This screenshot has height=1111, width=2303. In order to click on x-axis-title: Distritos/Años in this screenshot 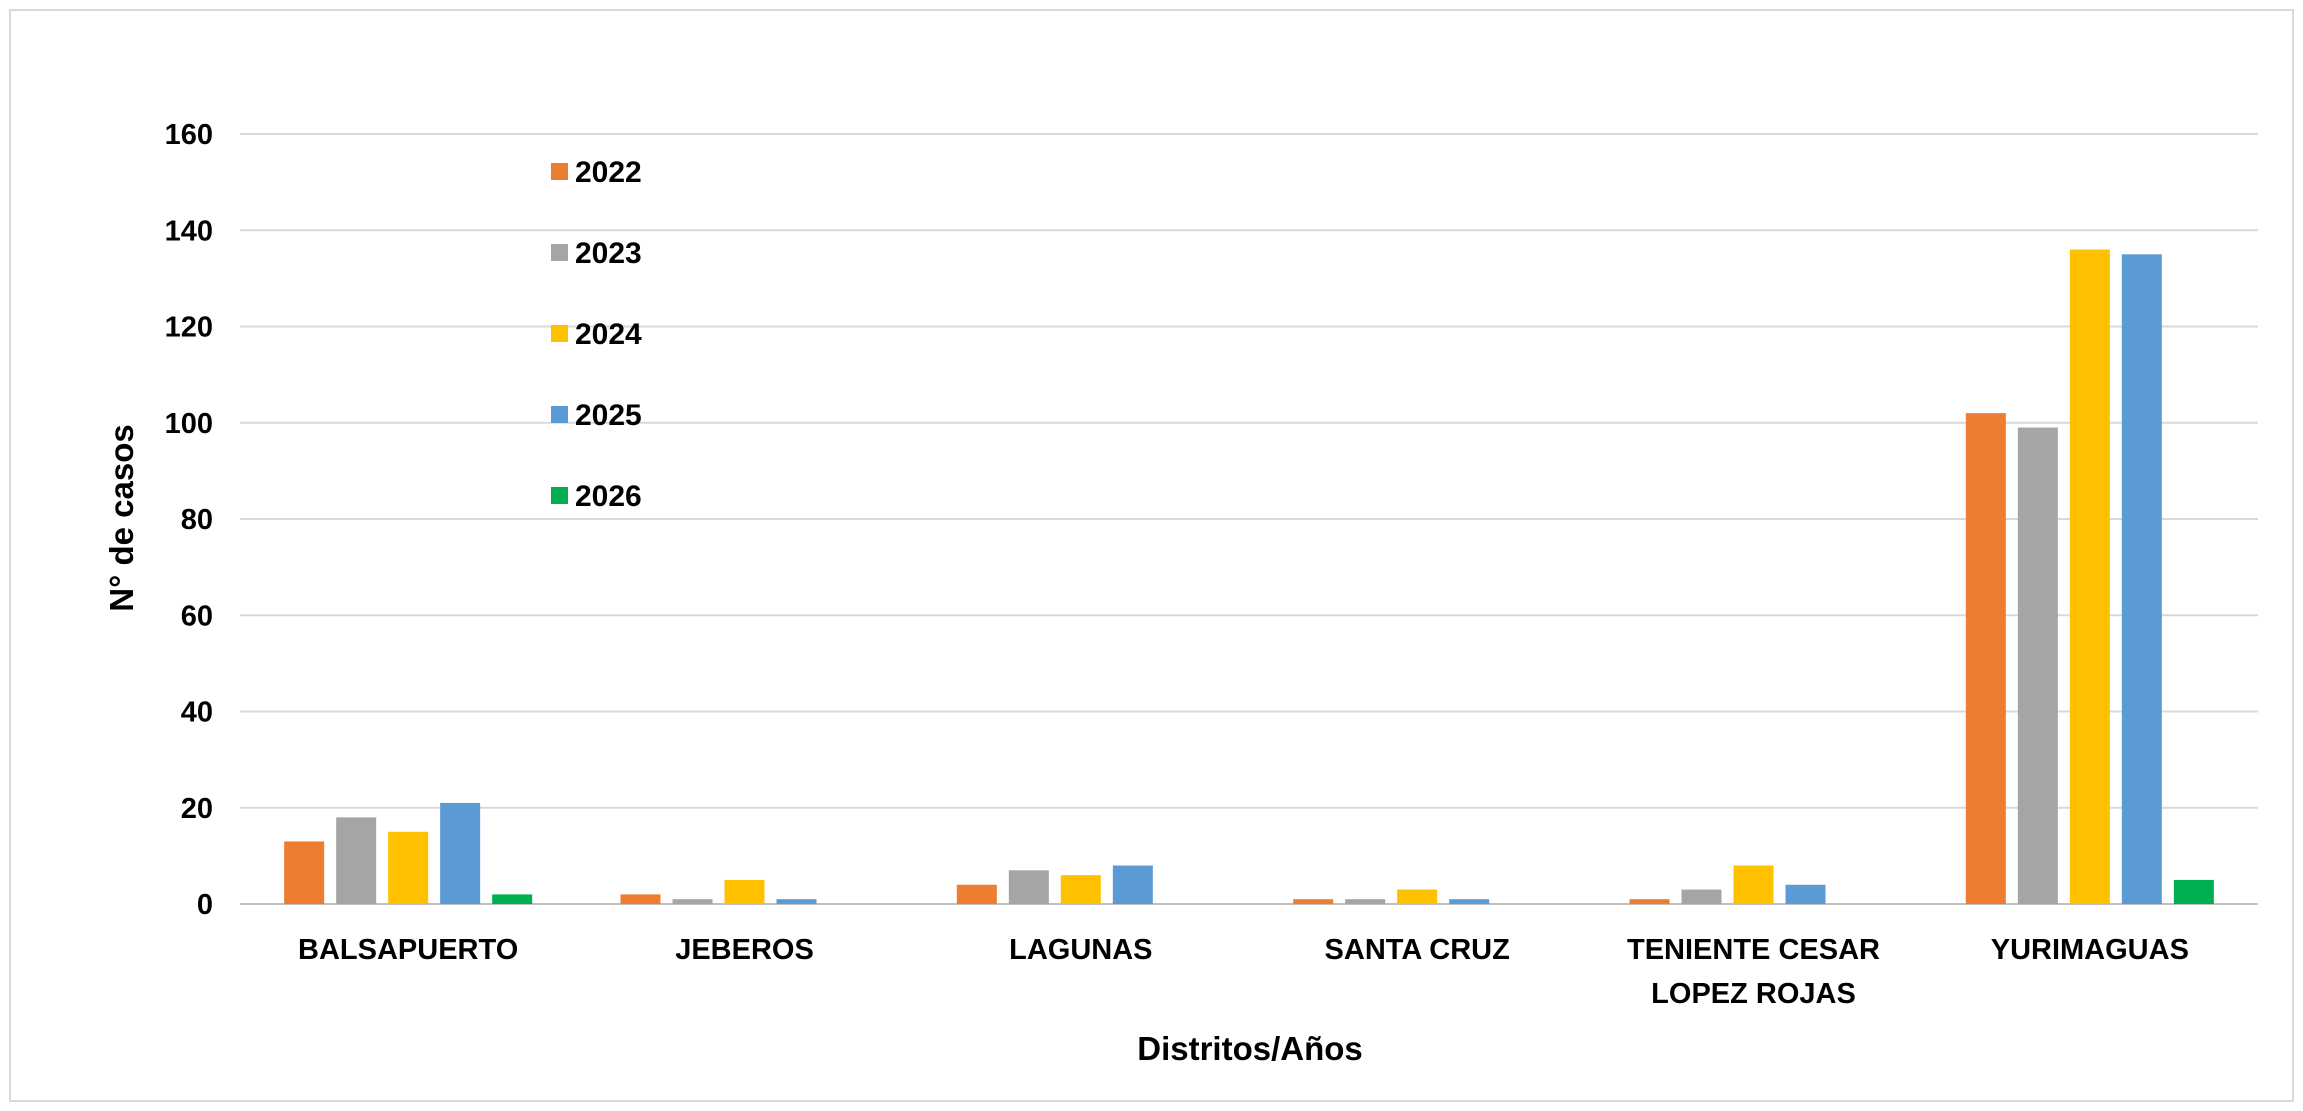, I will do `click(1250, 1048)`.